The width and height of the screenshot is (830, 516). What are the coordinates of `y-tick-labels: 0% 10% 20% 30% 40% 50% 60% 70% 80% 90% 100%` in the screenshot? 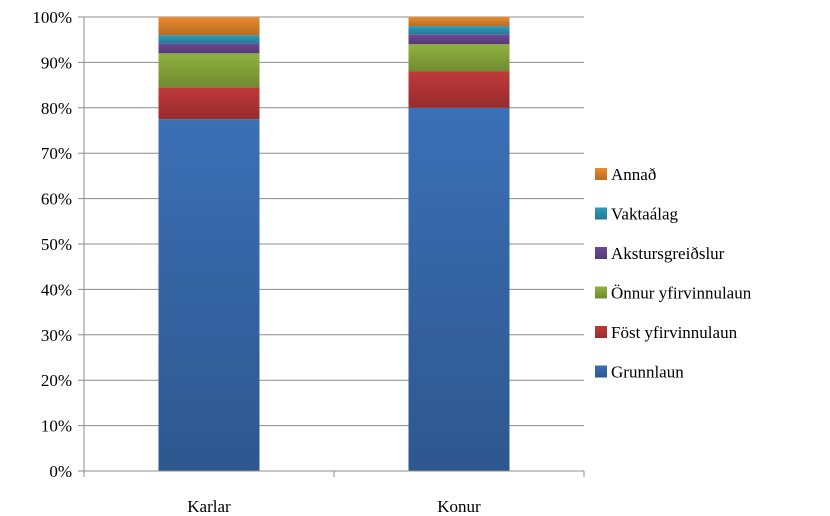 It's located at (52, 244).